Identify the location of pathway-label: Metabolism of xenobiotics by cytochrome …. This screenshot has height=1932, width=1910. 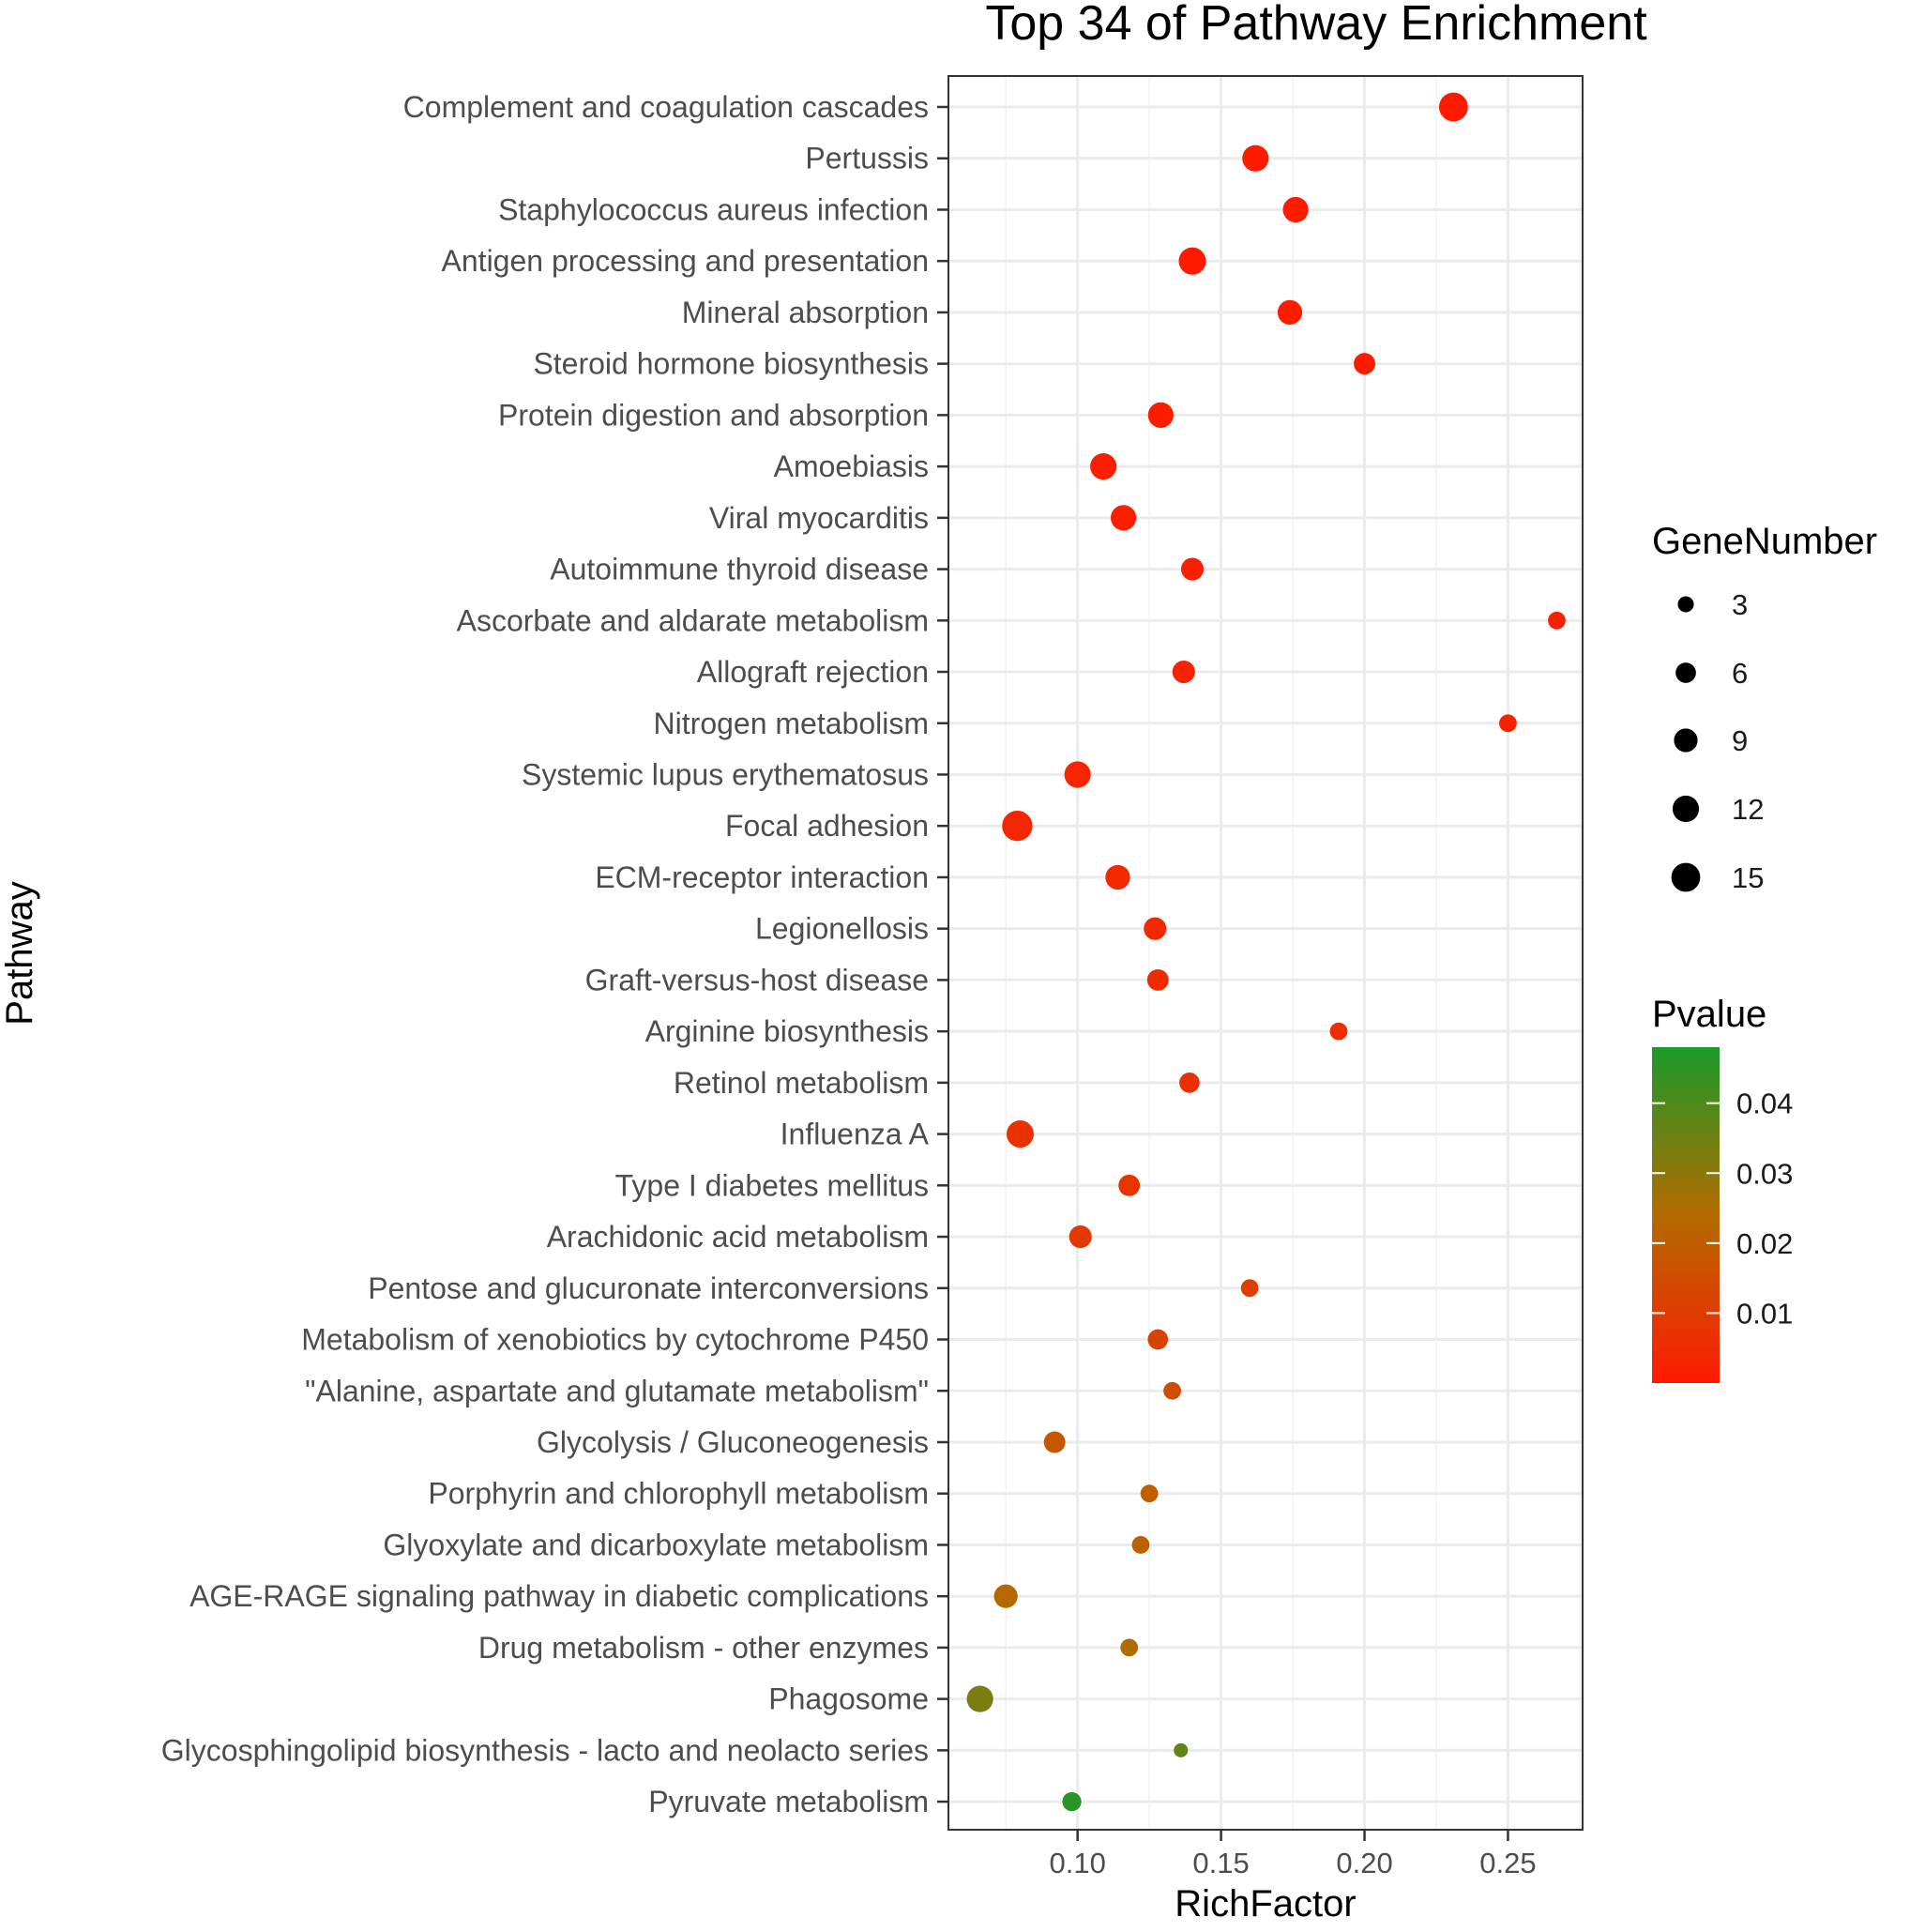
(615, 1340).